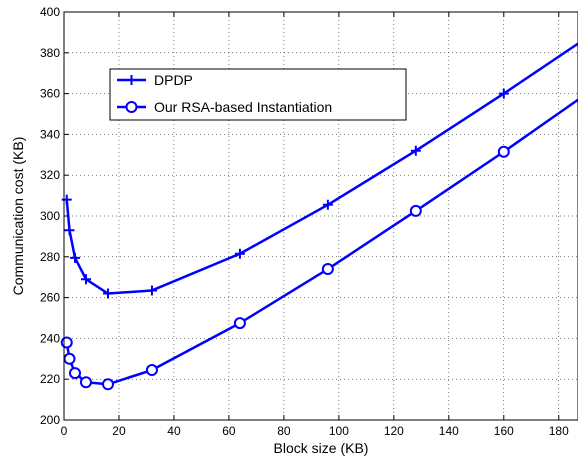 This screenshot has height=461, width=578. What do you see at coordinates (131, 80) in the screenshot?
I see `legend-marker-dpdp` at bounding box center [131, 80].